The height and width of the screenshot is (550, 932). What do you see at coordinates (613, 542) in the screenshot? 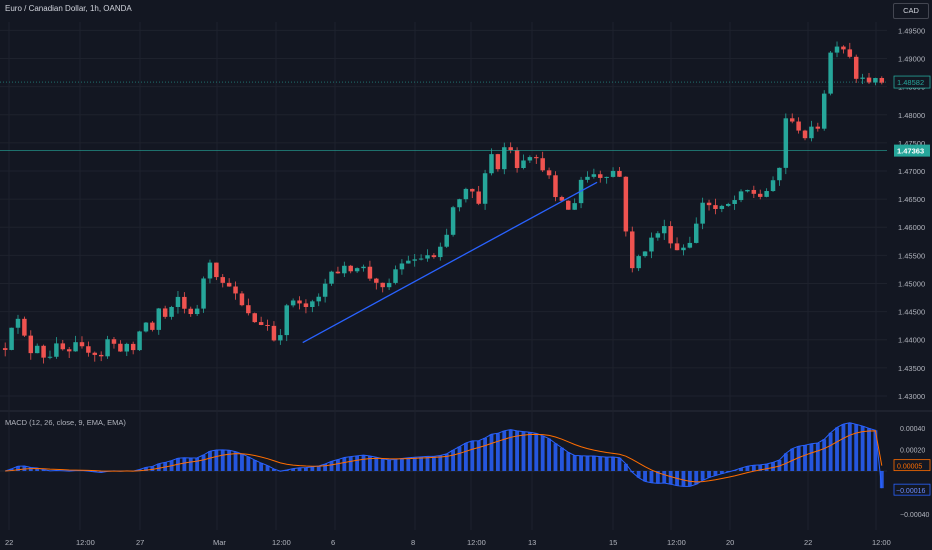
I see `time-axis-label: 15` at bounding box center [613, 542].